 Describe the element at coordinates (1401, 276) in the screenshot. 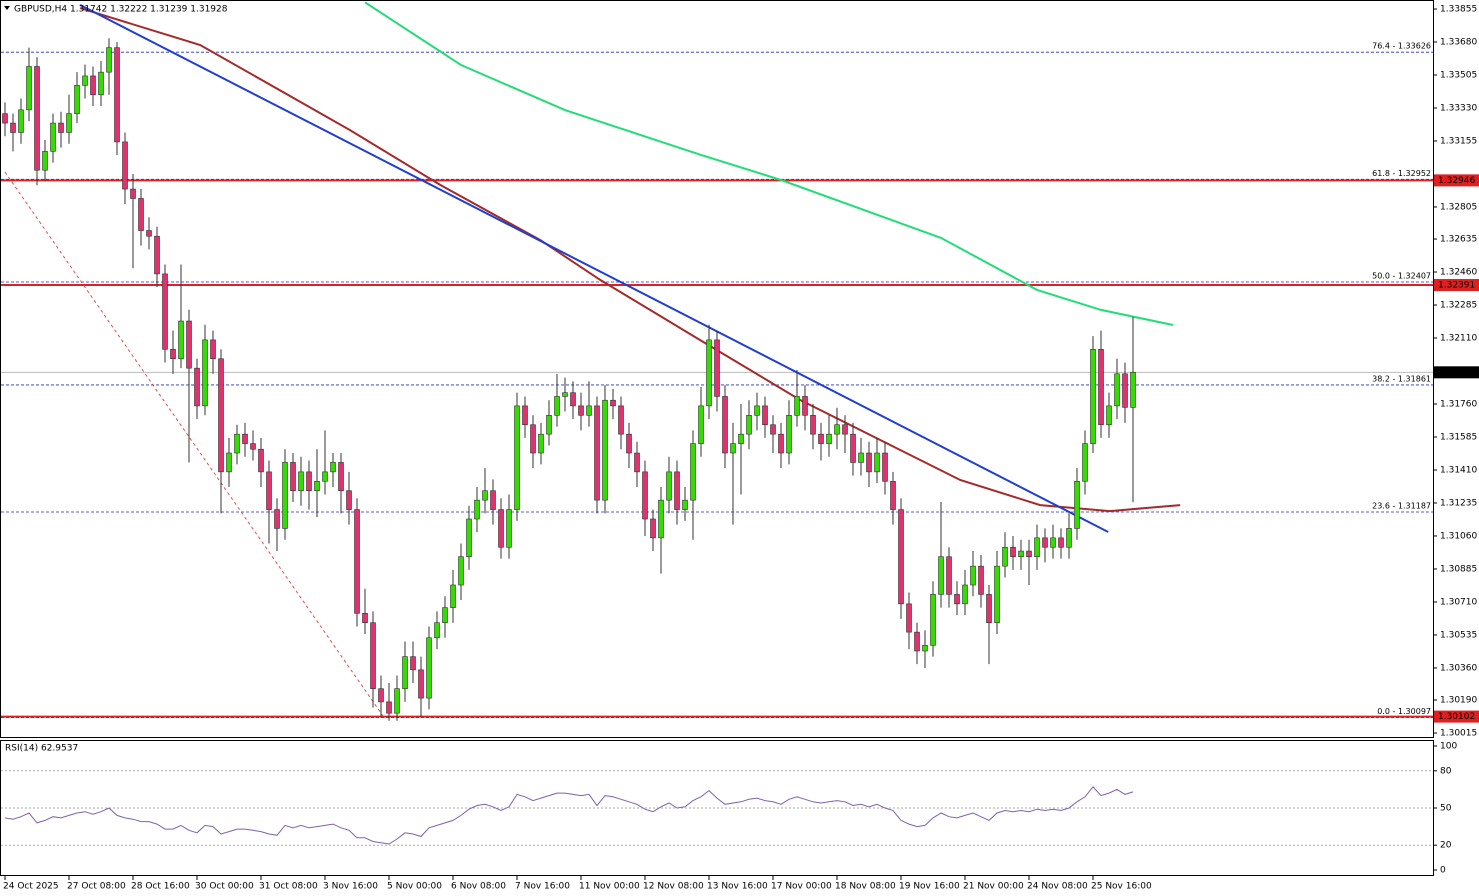

I see `fib-label: 50.0 - 1.32407` at that location.